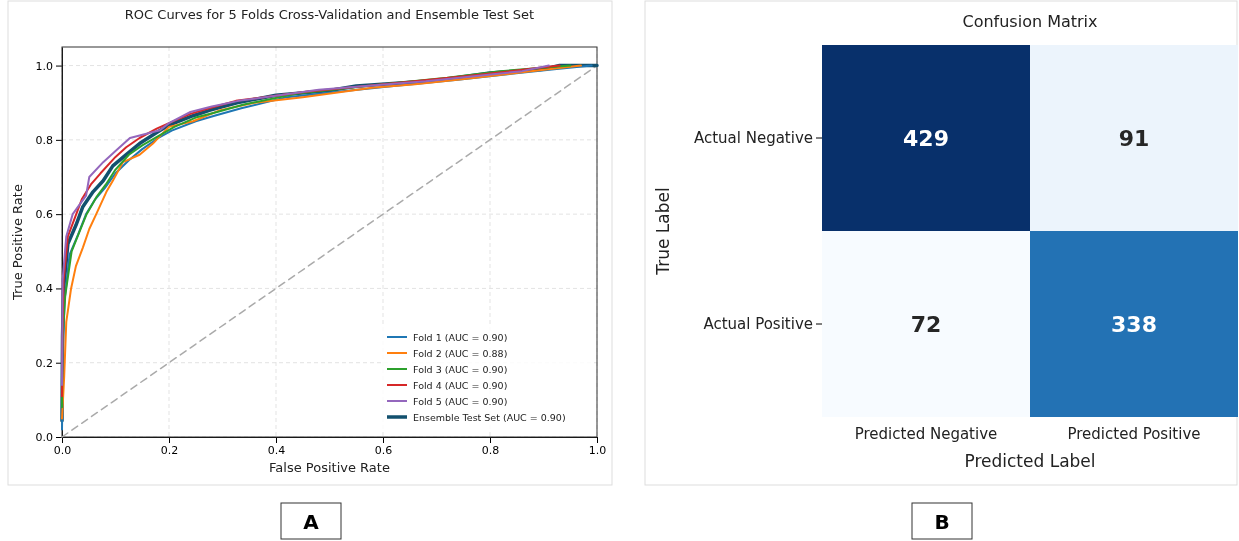 This screenshot has height=541, width=1239. I want to click on x-tick-label: 0.2, so click(169, 450).